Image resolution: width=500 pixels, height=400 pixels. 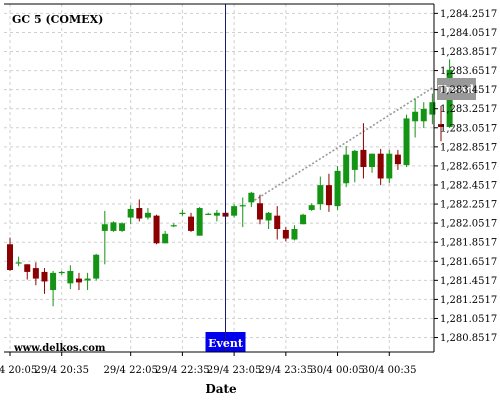 What do you see at coordinates (468, 33) in the screenshot?
I see `y-tick-label: 1,284.0517` at bounding box center [468, 33].